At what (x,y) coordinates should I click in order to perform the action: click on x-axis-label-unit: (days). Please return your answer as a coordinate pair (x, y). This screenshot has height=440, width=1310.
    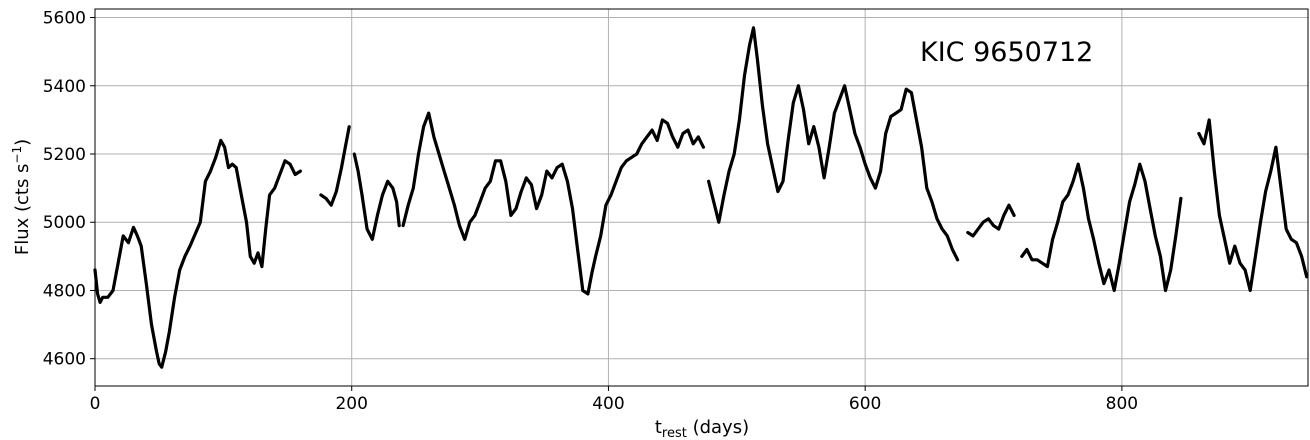
    Looking at the image, I should click on (718, 427).